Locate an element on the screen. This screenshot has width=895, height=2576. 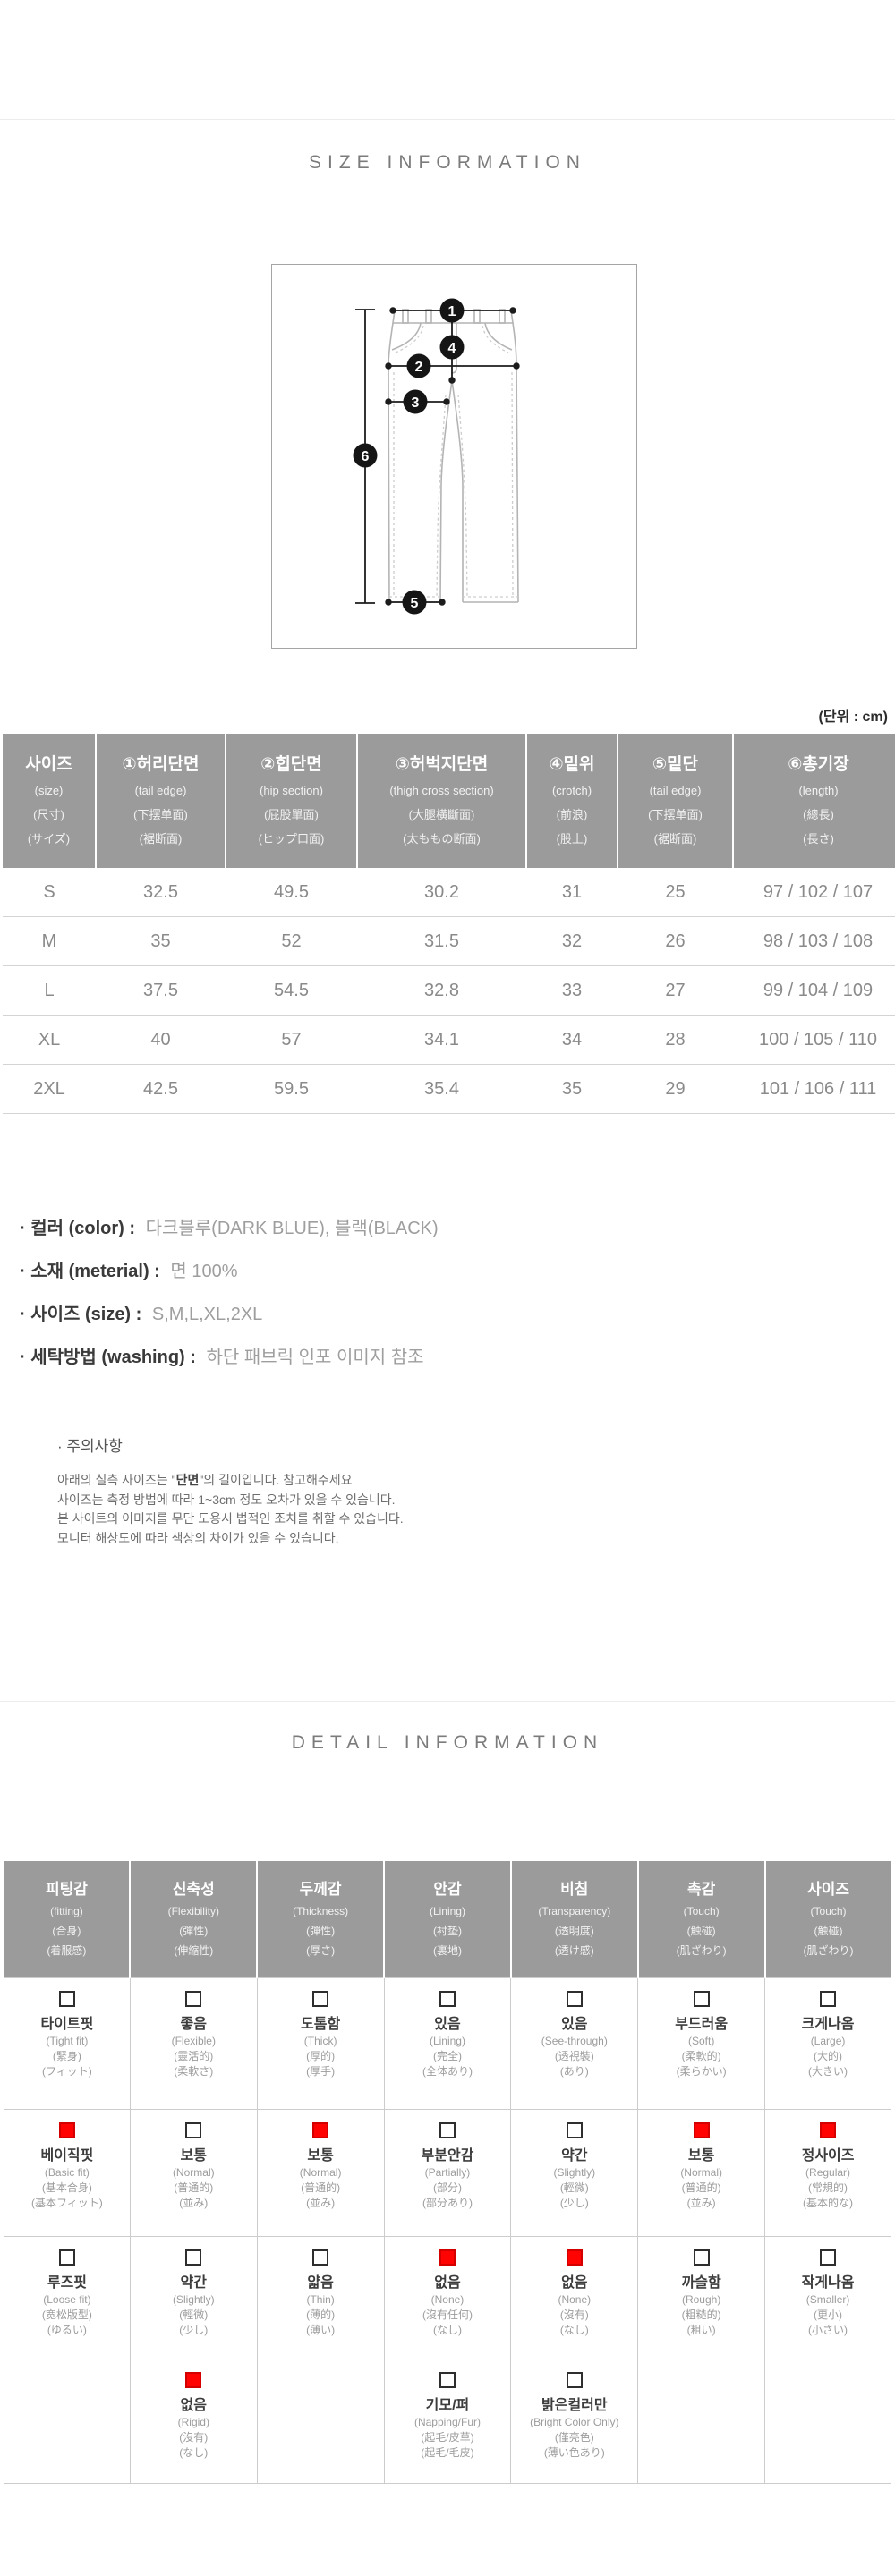
notice-line: 사이즈는 측정 방법에 따라 1~3cm 정도 오차가 있을 수 있습니다. is located at coordinates (226, 1499).